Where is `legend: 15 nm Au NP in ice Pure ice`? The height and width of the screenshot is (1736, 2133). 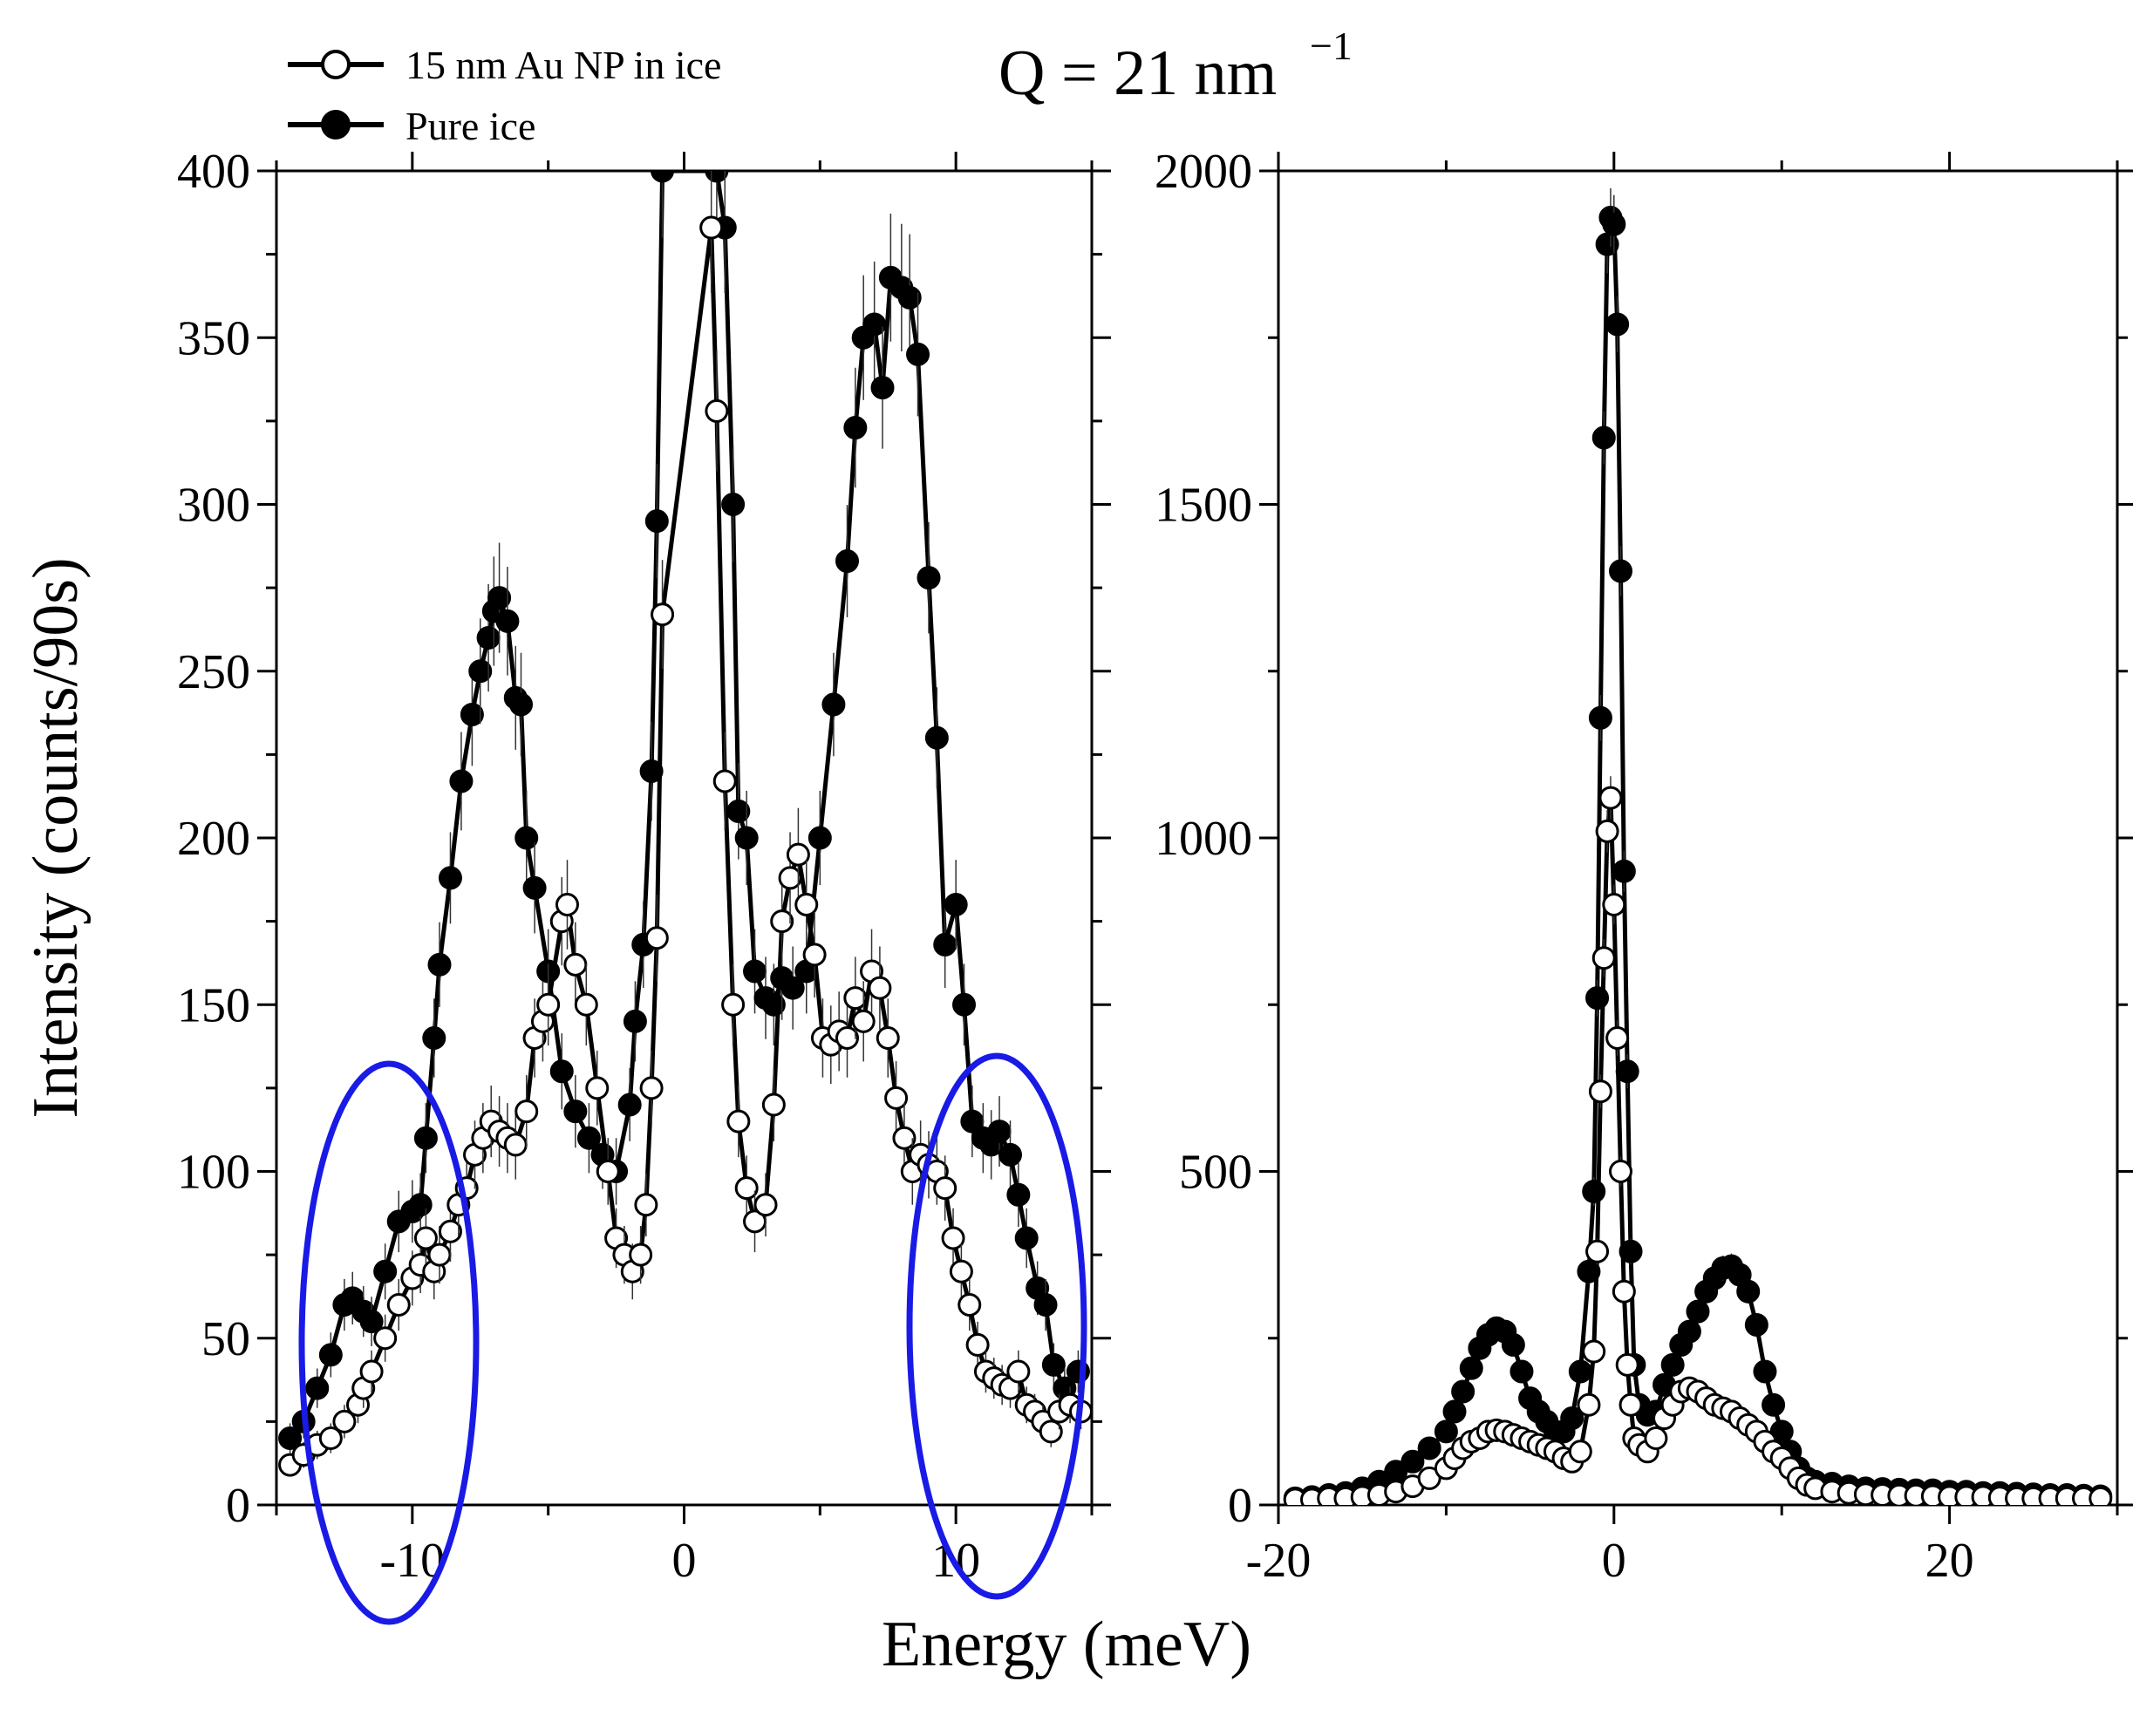
legend: 15 nm Au NP in ice Pure ice is located at coordinates (504, 95).